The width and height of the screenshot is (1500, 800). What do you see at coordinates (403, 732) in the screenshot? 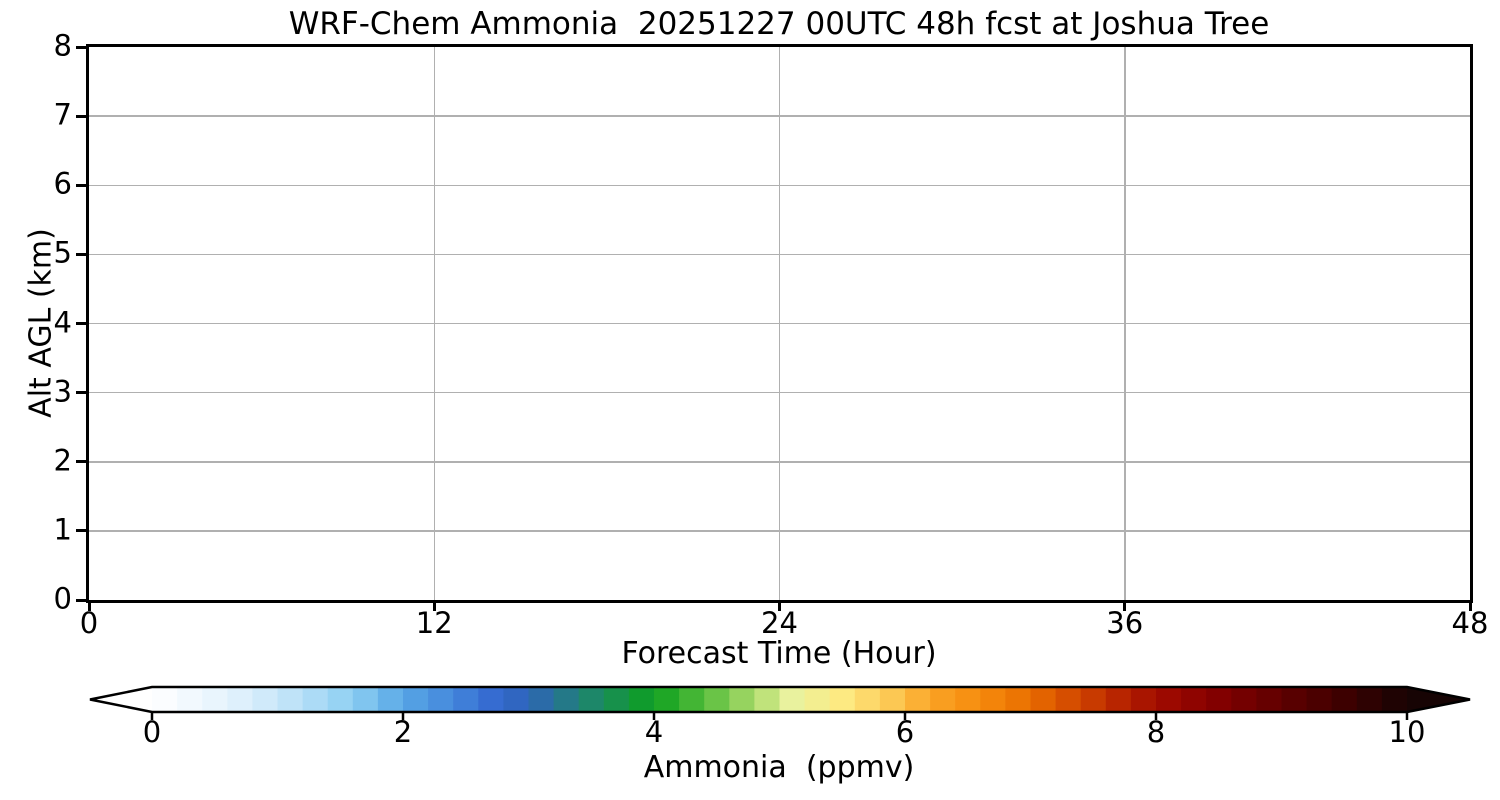
I see `colorbar-tick-label: 2` at bounding box center [403, 732].